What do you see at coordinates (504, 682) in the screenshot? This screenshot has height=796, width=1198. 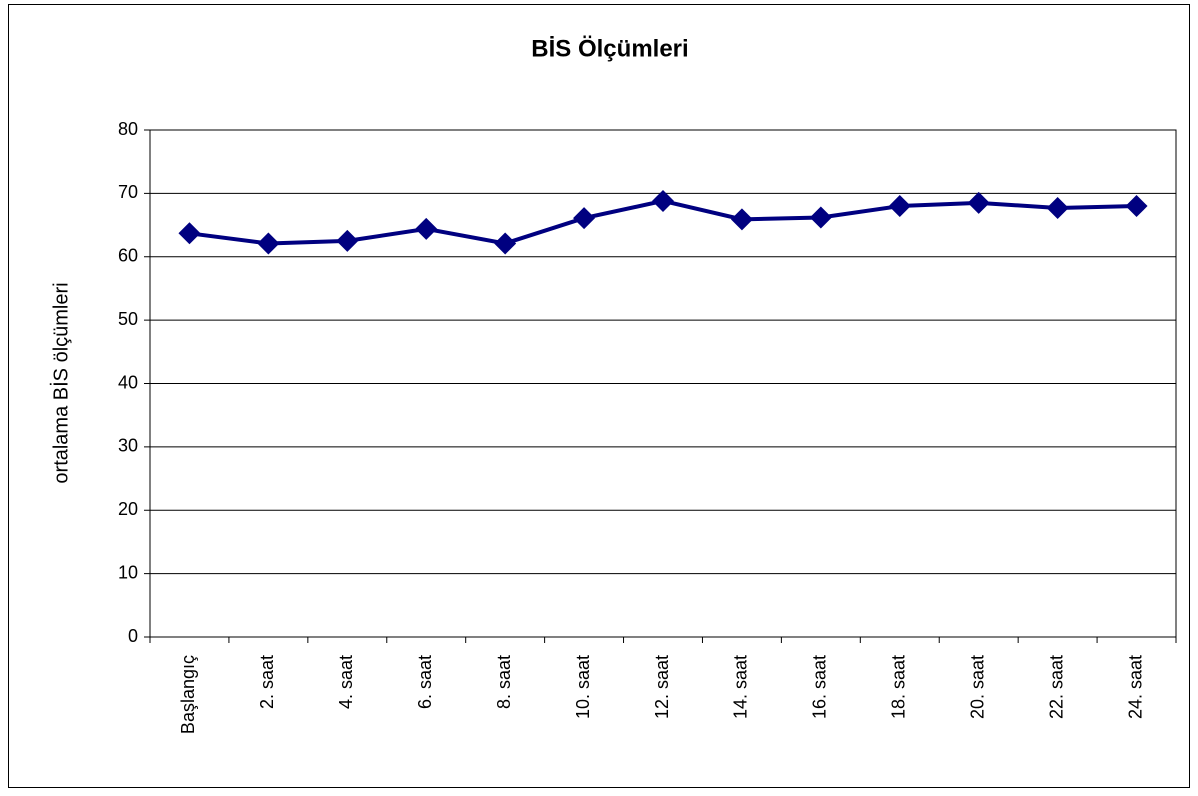 I see `x-tick-label: 8. saat` at bounding box center [504, 682].